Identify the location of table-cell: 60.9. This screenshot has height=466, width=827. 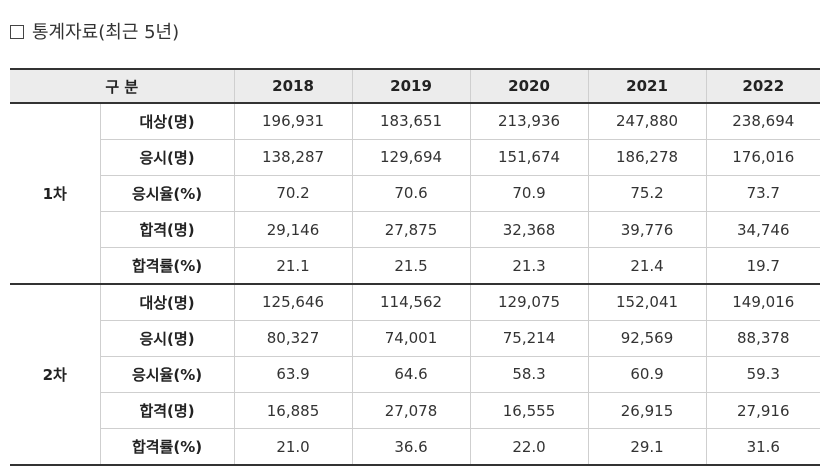
(647, 374).